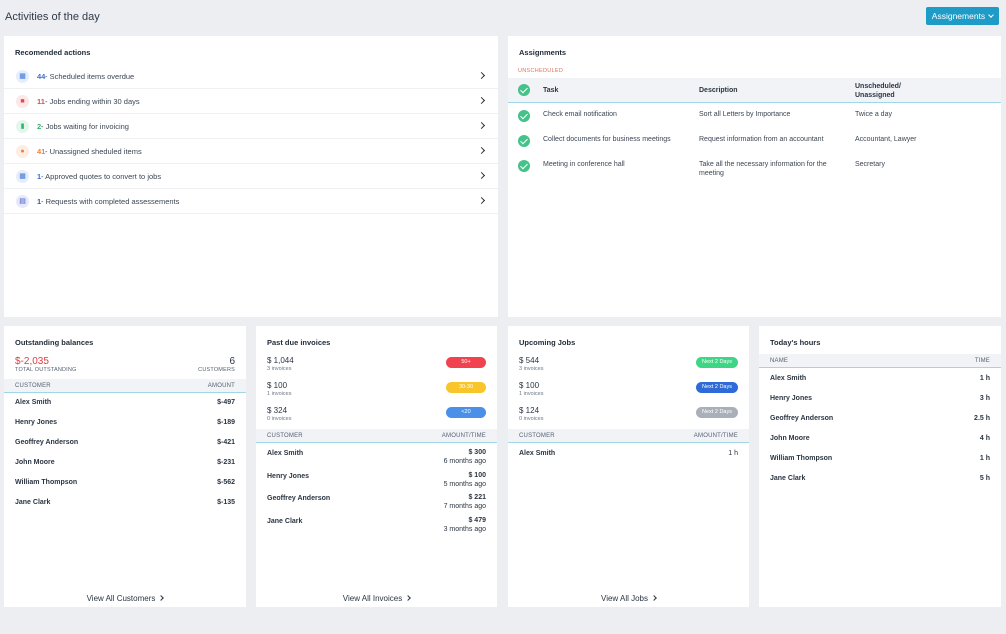  Describe the element at coordinates (125, 386) in the screenshot. I see `table-header: CUSTOMER AMOUNT` at that location.